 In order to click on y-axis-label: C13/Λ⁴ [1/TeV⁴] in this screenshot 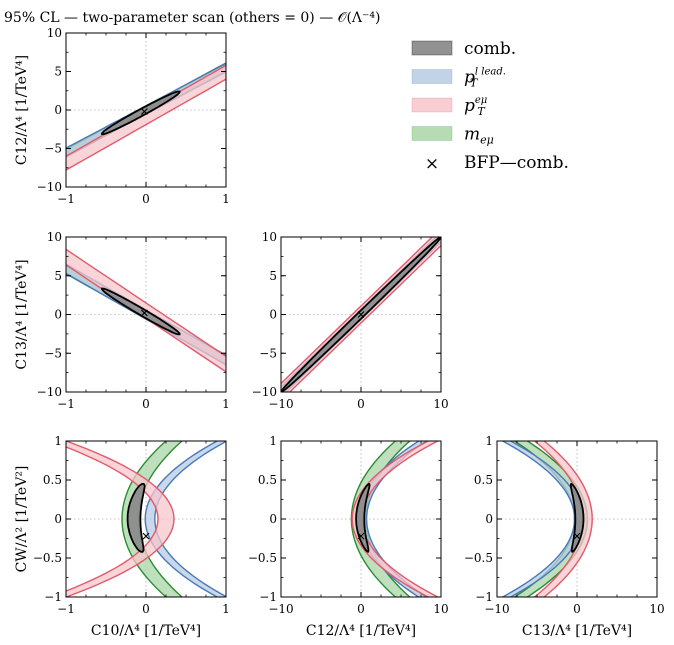, I will do `click(22, 314)`.